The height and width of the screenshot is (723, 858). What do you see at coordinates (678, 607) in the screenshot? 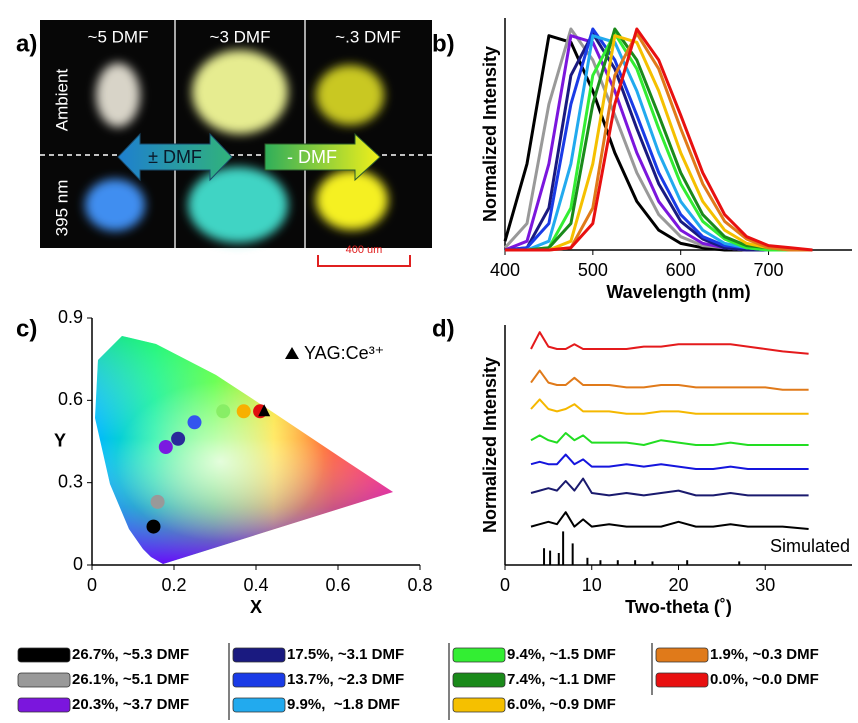
I see `x-axis-label: Two-theta (˚)` at bounding box center [678, 607].